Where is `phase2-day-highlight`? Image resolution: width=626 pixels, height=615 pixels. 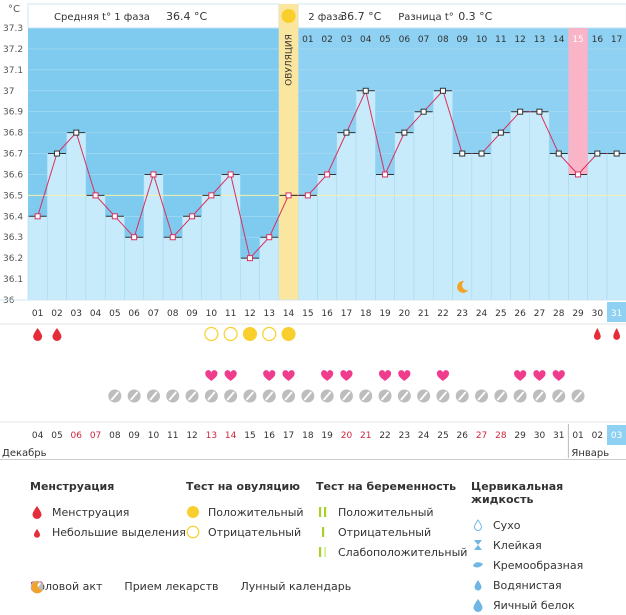
phase2-day-highlight is located at coordinates (578, 38).